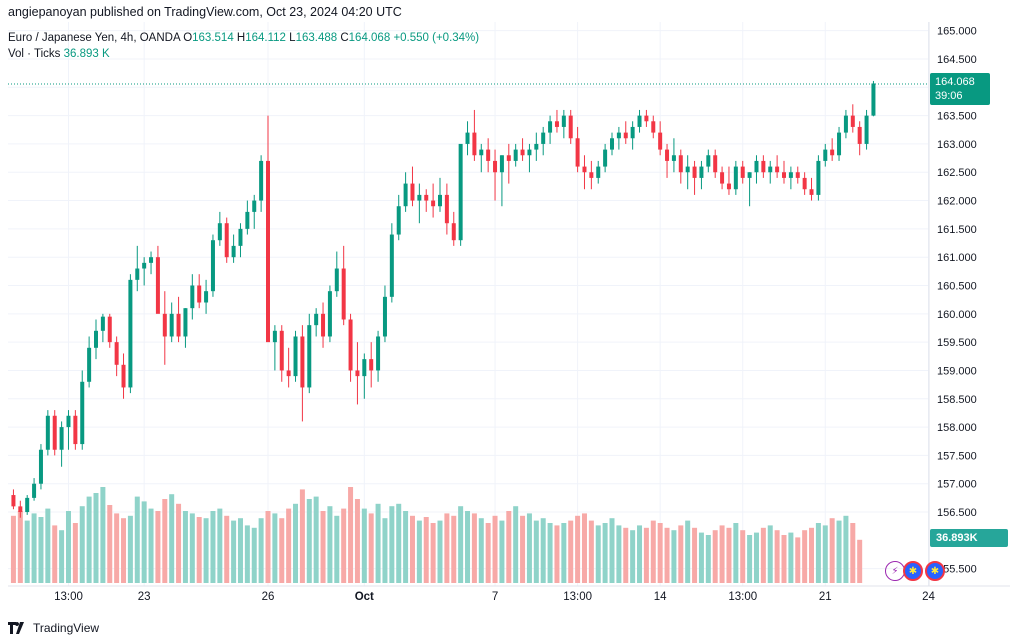  I want to click on volume-label: Vol · Ticks, so click(34, 54).